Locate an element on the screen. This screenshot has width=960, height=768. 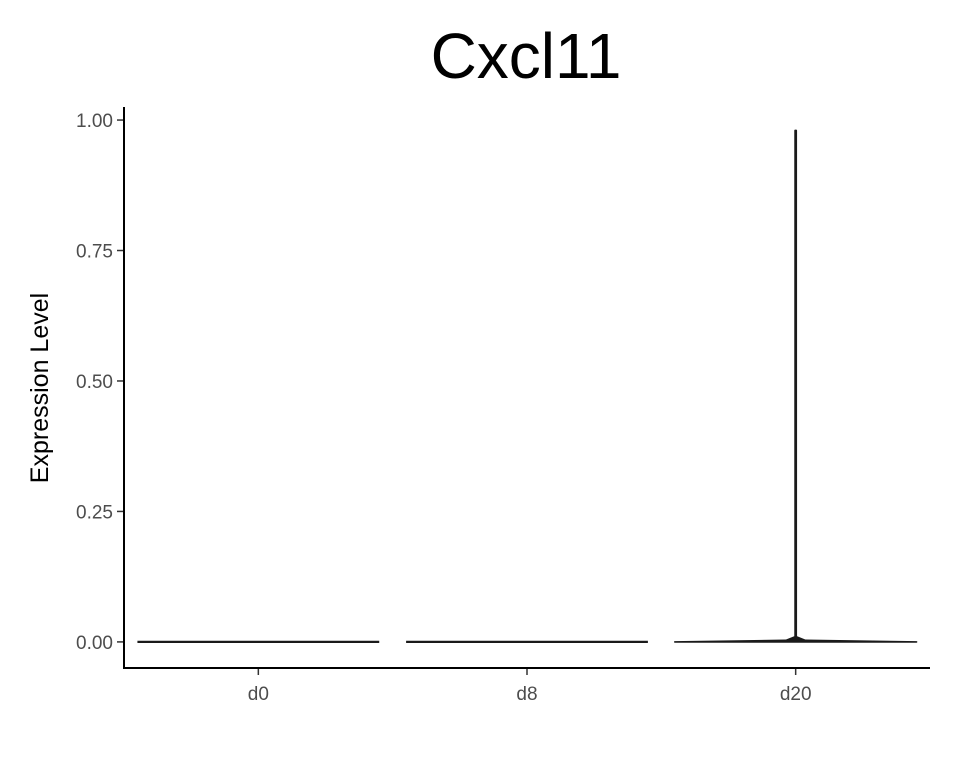
x-tick-label: d8 is located at coordinates (526, 694).